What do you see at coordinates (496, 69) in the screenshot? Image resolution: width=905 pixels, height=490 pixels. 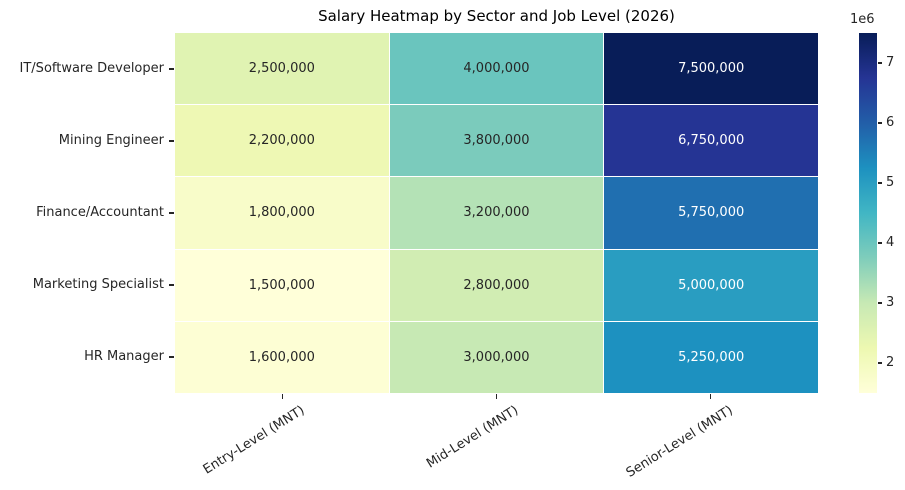 I see `heatmap-cell: 4,000,000` at bounding box center [496, 69].